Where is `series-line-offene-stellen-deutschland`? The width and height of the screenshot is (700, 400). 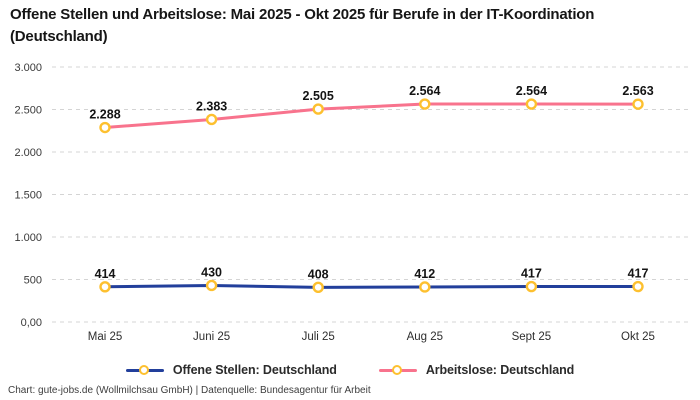
series-line-offene-stellen-deutschland is located at coordinates (371, 286).